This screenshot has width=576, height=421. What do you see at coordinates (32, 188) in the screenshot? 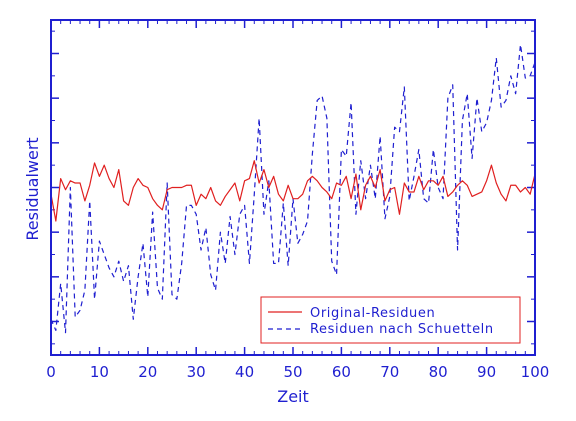
I see `y-axis-title: Residualwert` at bounding box center [32, 188].